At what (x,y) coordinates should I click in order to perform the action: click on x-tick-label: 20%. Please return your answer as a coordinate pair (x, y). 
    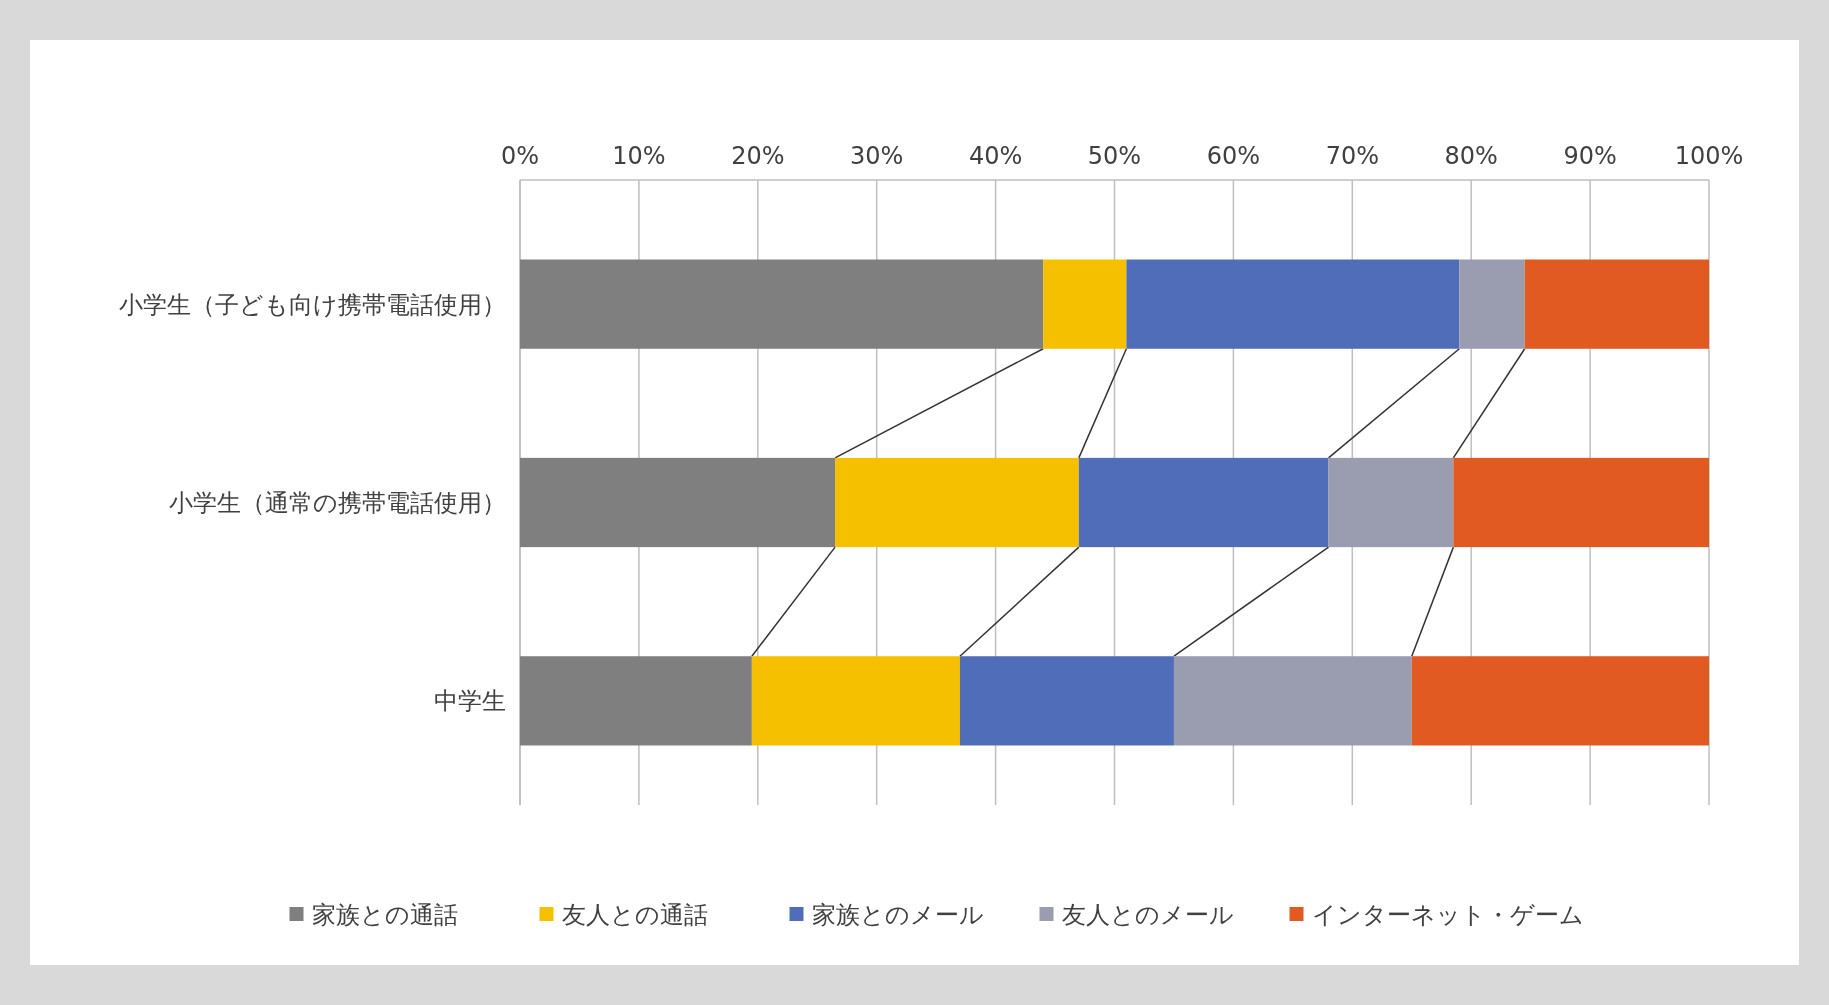
    Looking at the image, I should click on (758, 156).